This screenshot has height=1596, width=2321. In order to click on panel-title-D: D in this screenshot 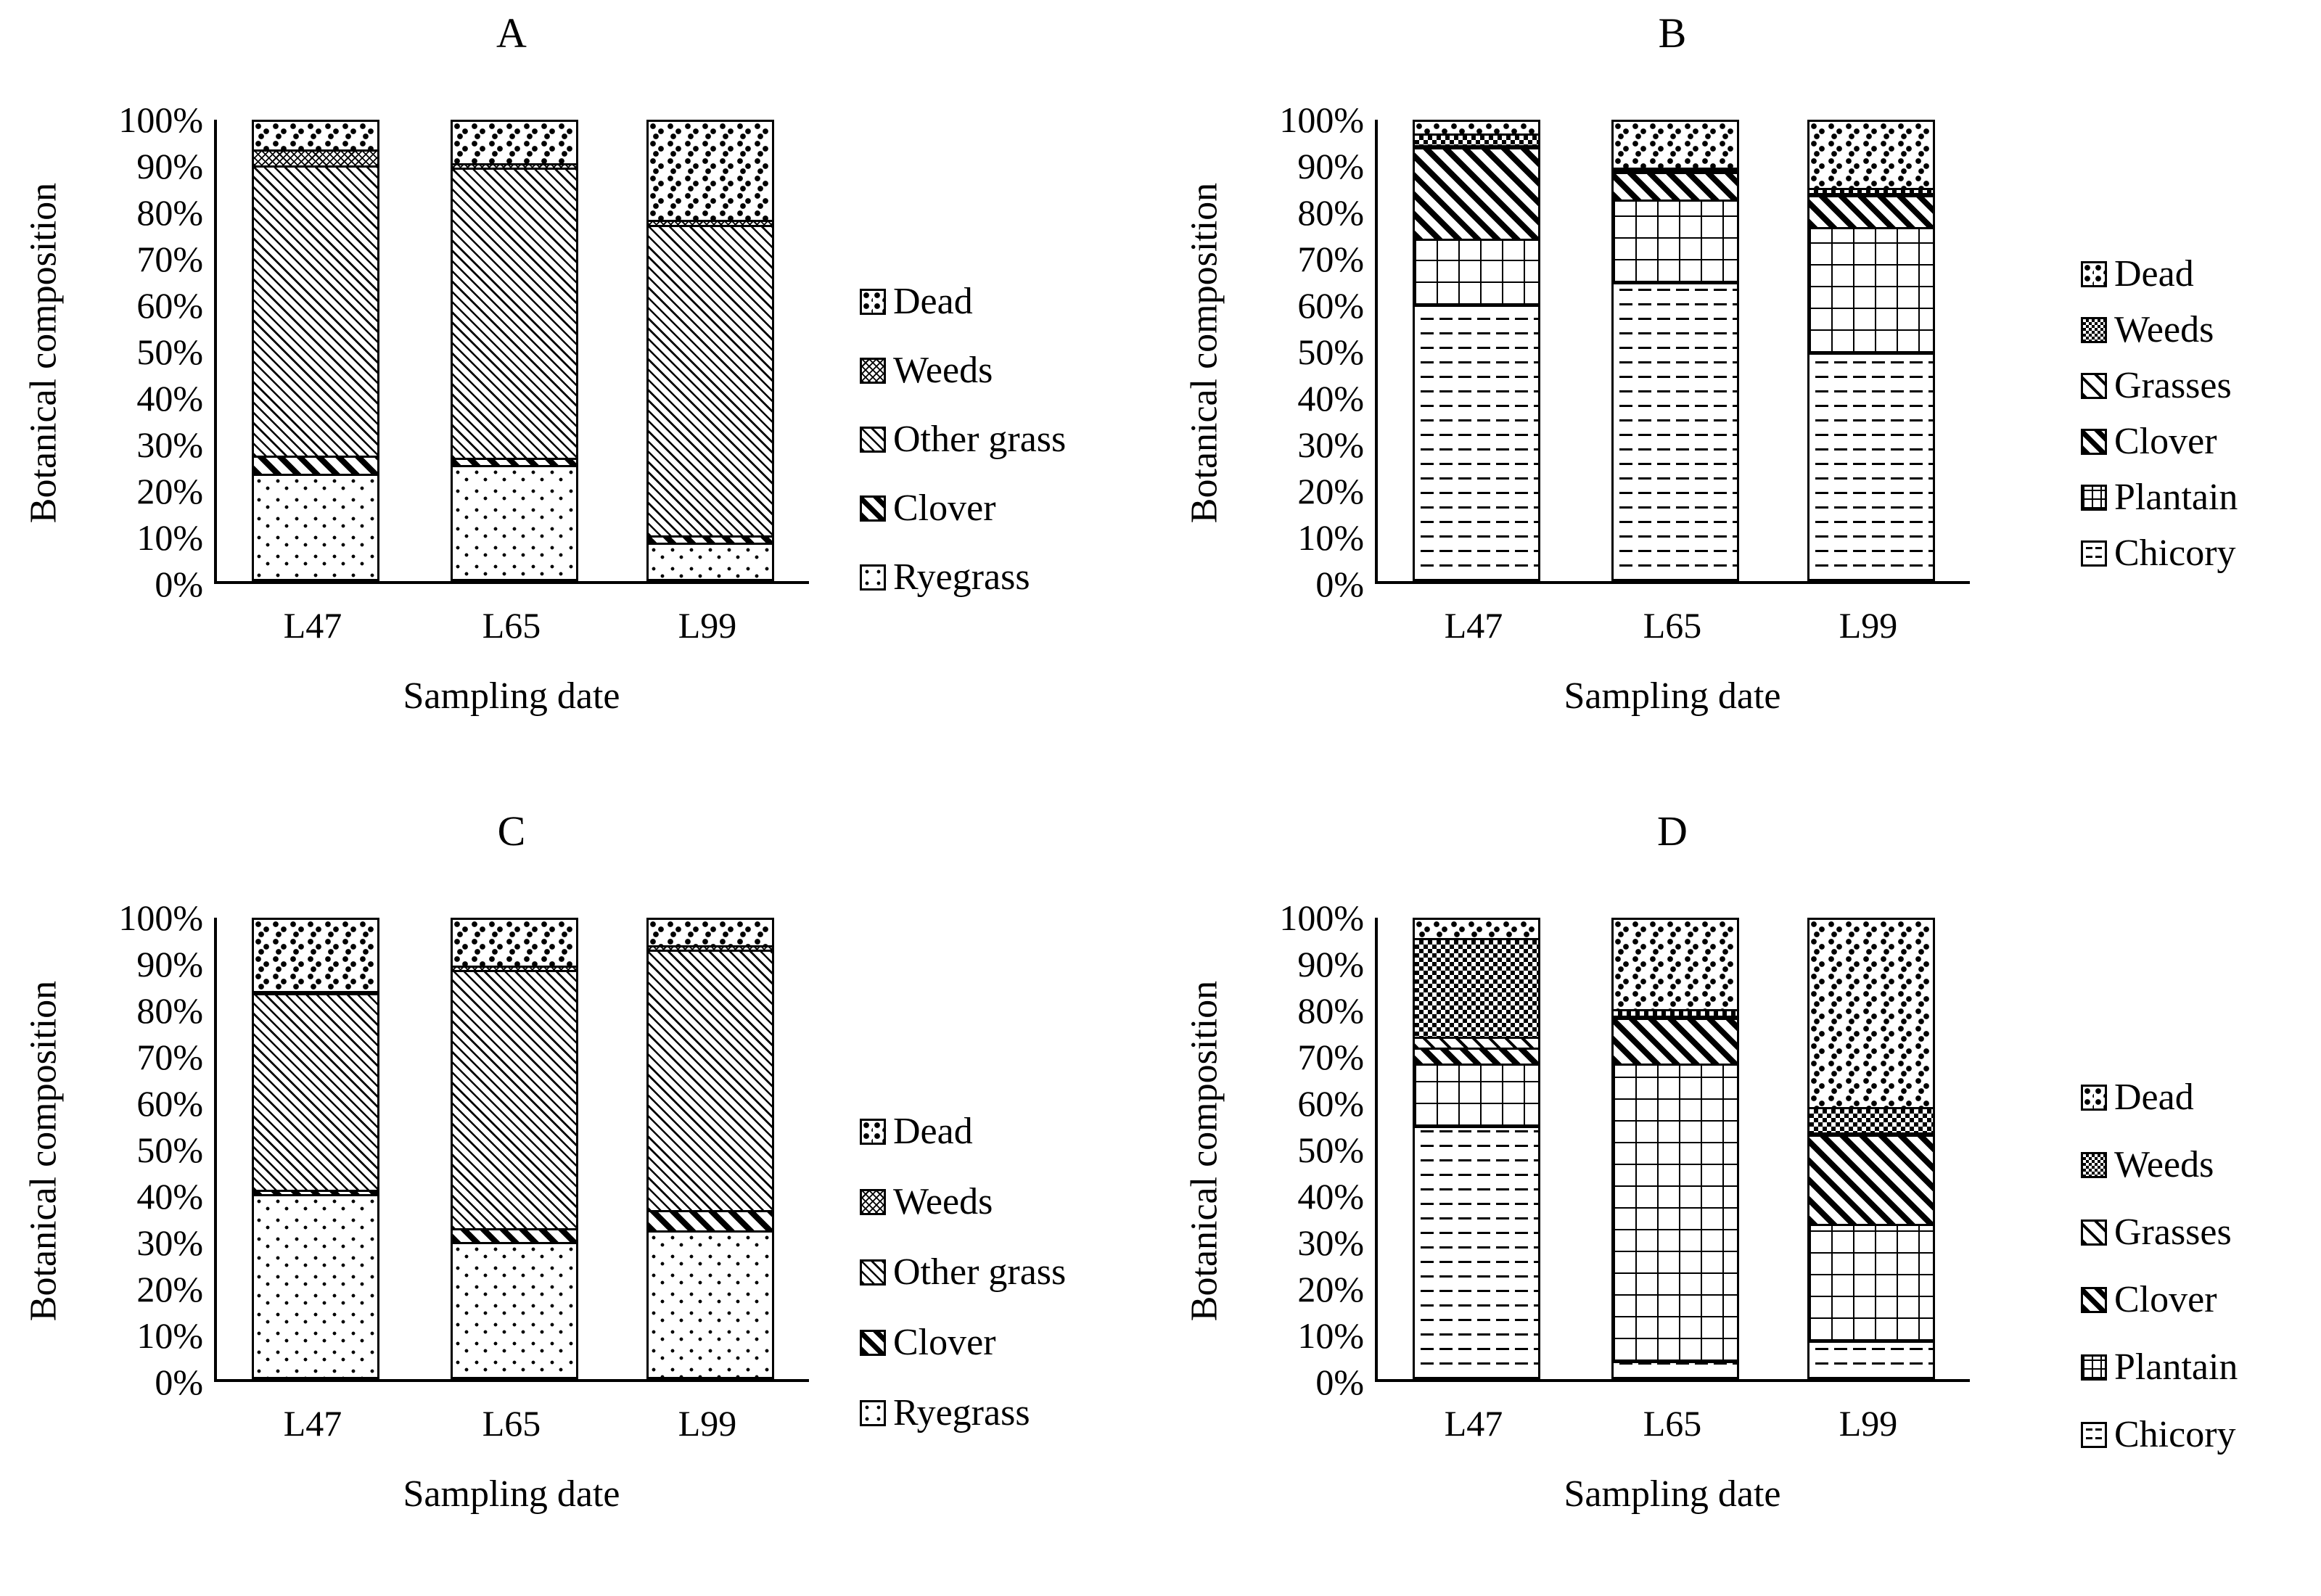, I will do `click(1672, 831)`.